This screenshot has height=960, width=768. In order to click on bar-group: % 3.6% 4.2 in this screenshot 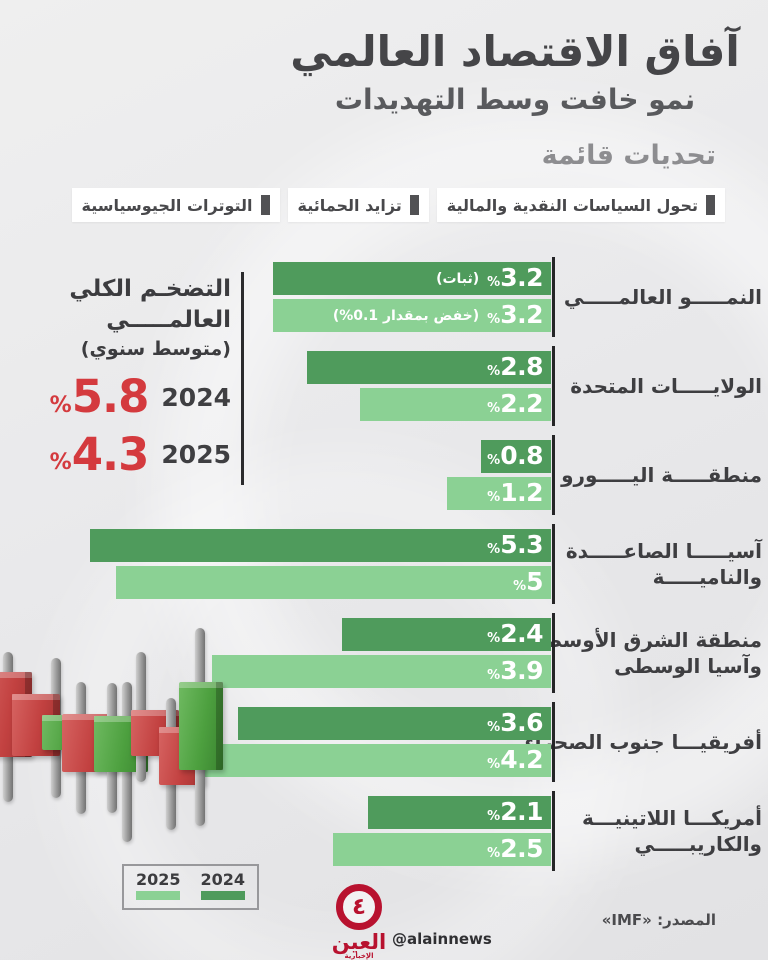, I will do `click(277, 742)`.